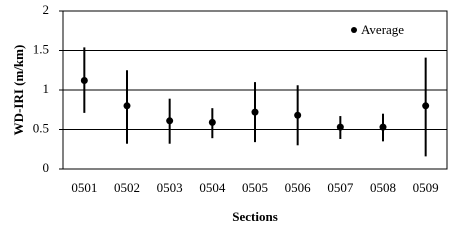 The image size is (453, 240). I want to click on legend-label: Average, so click(382, 29).